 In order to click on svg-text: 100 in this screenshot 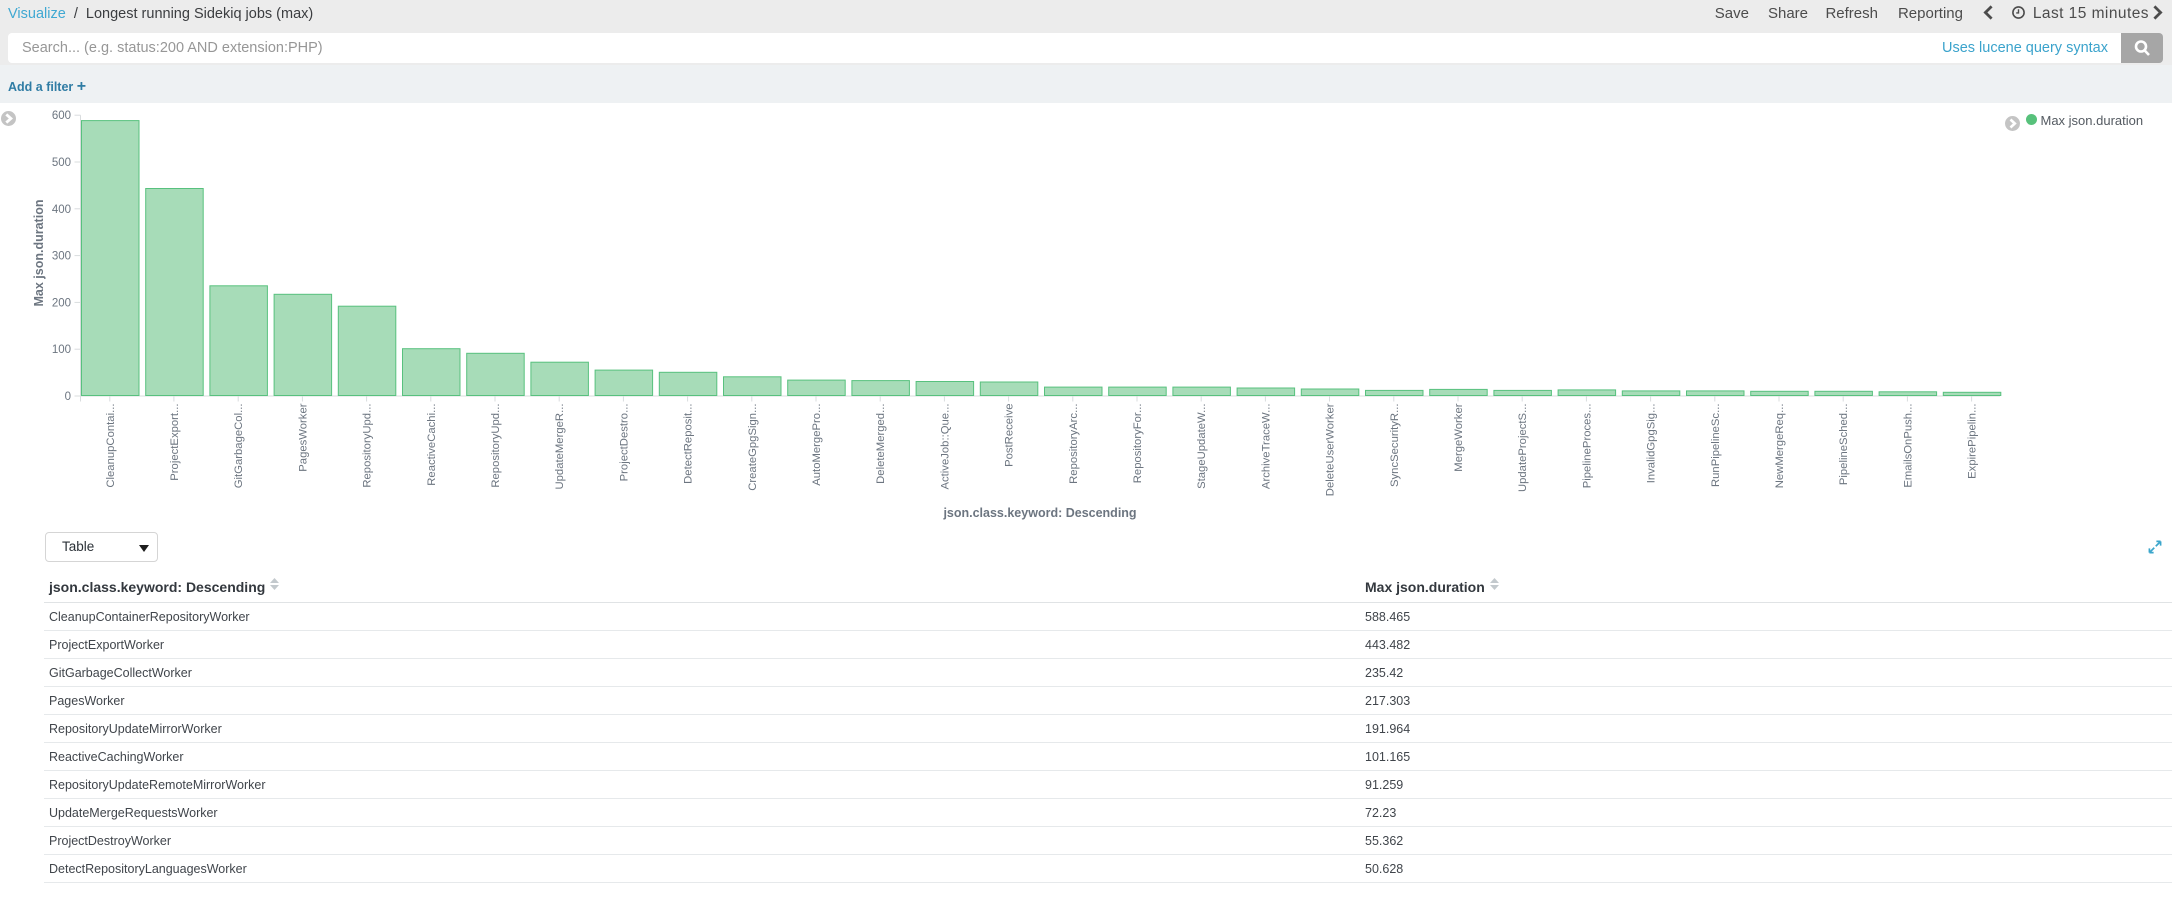, I will do `click(61, 350)`.